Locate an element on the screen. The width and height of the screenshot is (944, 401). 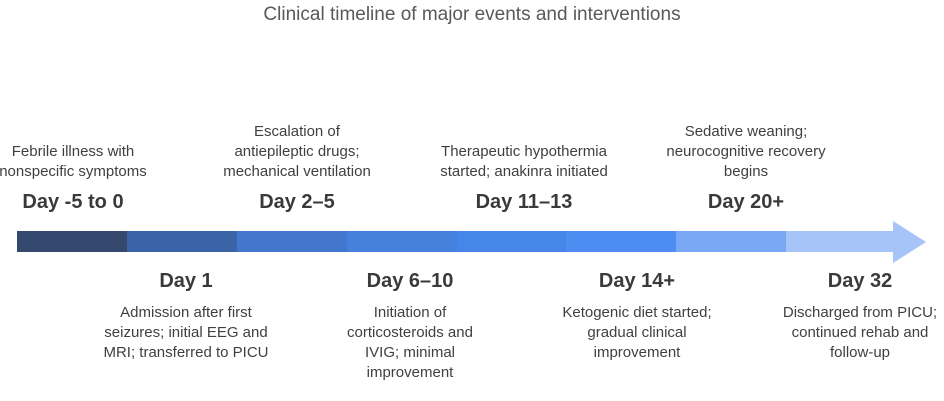
event-day-label: Day 20+ is located at coordinates (746, 202).